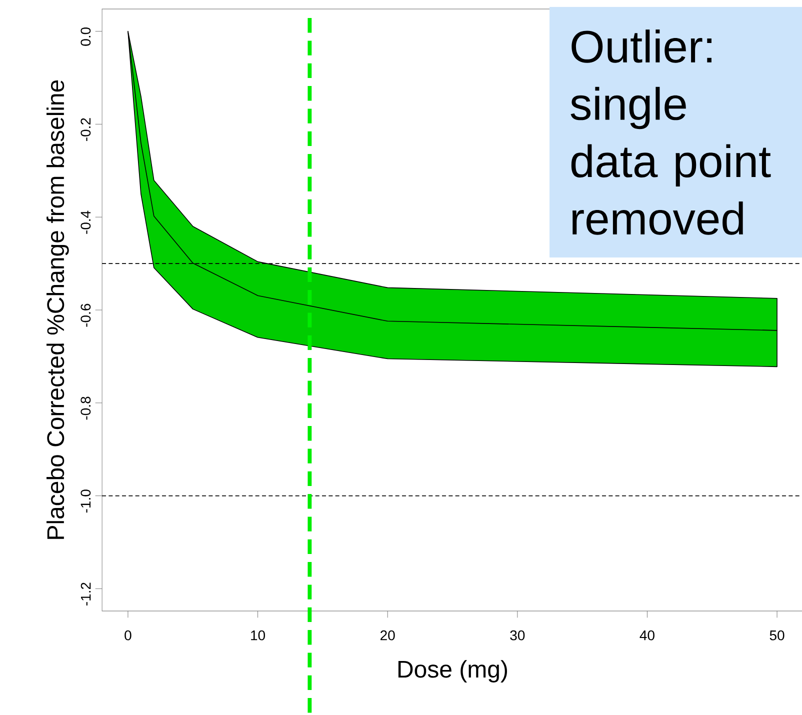  What do you see at coordinates (258, 635) in the screenshot?
I see `x-tick-label: 10` at bounding box center [258, 635].